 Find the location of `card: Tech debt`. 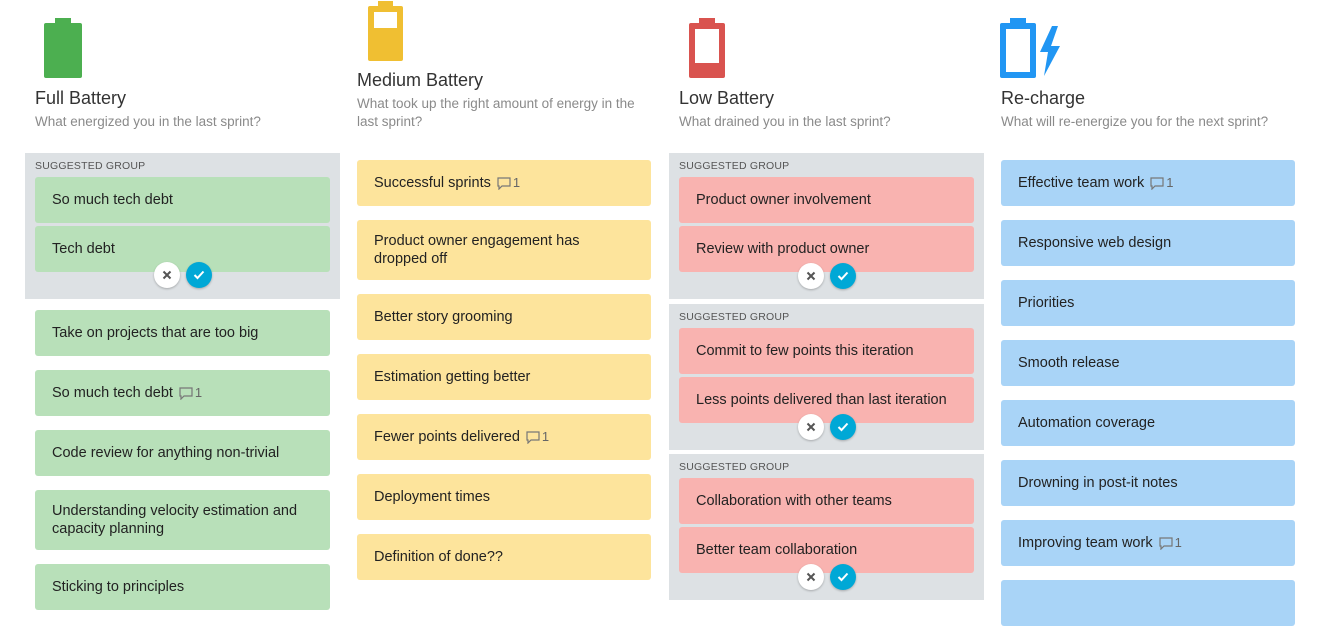

card: Tech debt is located at coordinates (182, 249).